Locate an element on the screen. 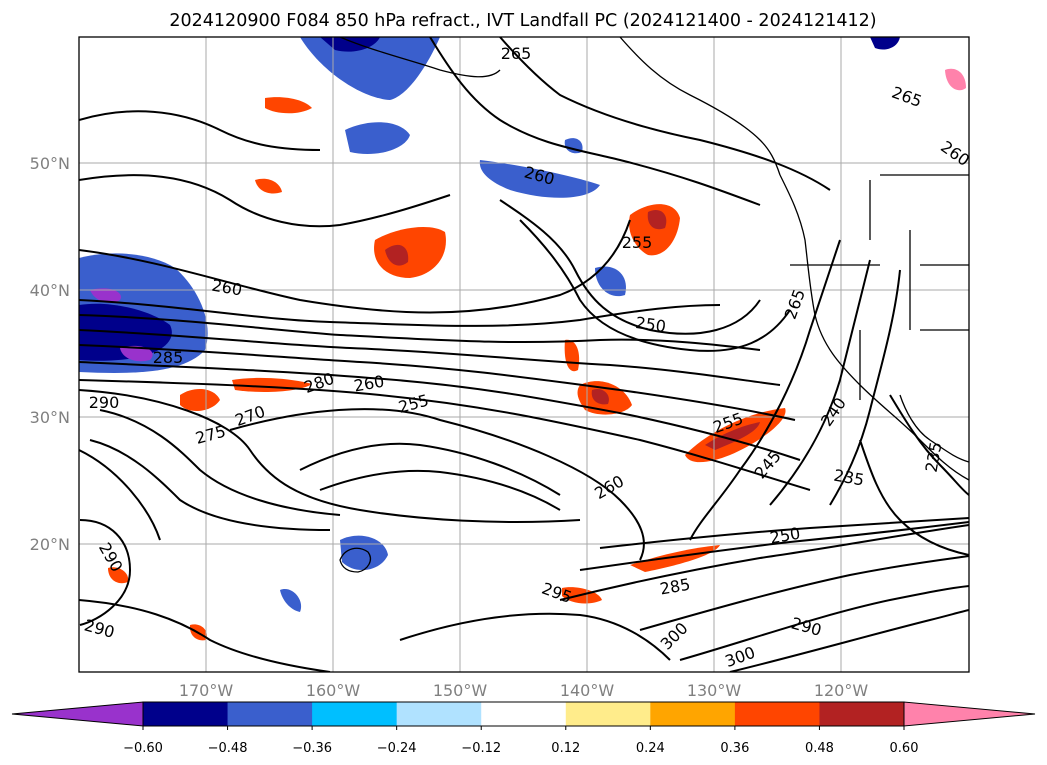 The image size is (1047, 765). colorbar-tick-label: −0.24 is located at coordinates (397, 748).